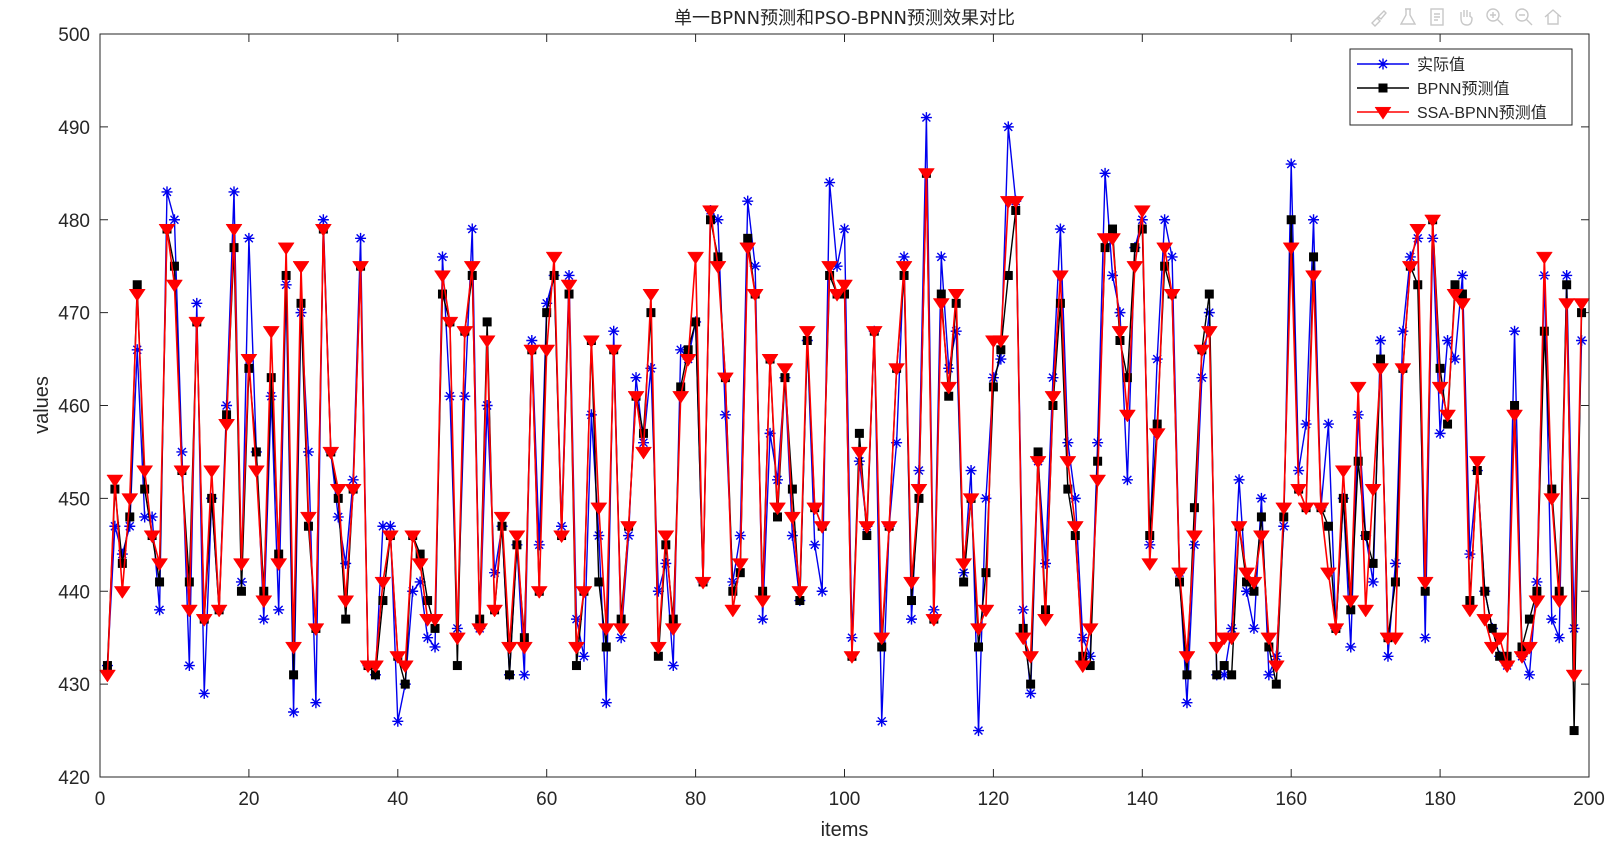  Describe the element at coordinates (1553, 17) in the screenshot. I see `home-button` at that location.